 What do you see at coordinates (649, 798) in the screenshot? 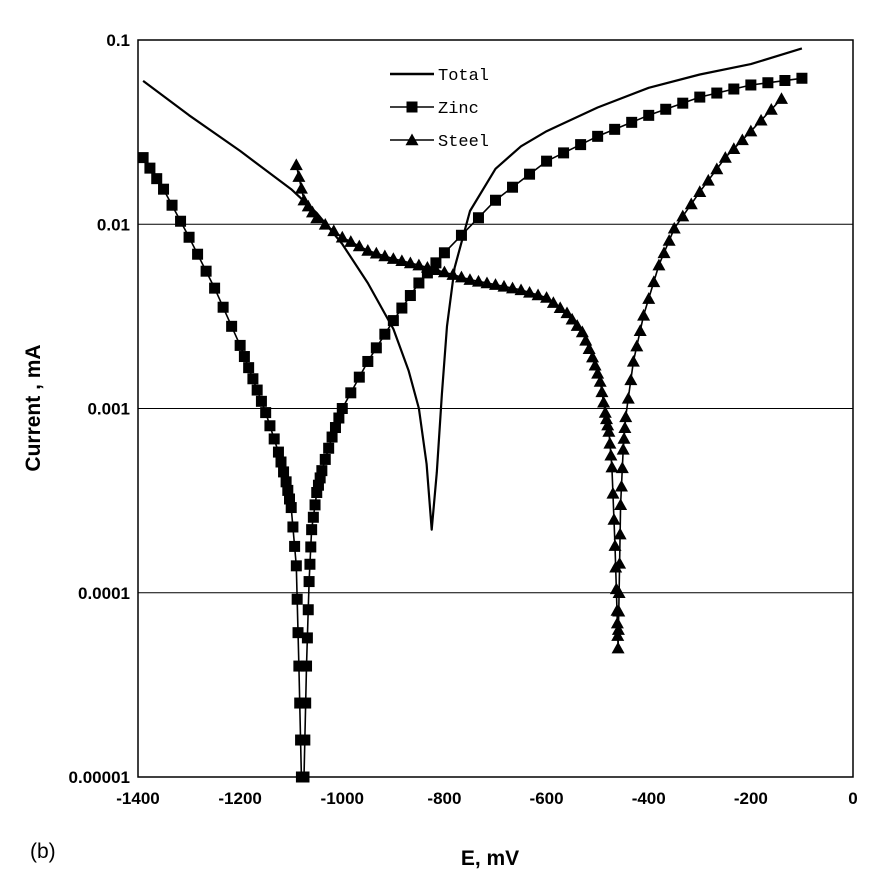
I see `x-tick-label: -400` at bounding box center [649, 798].